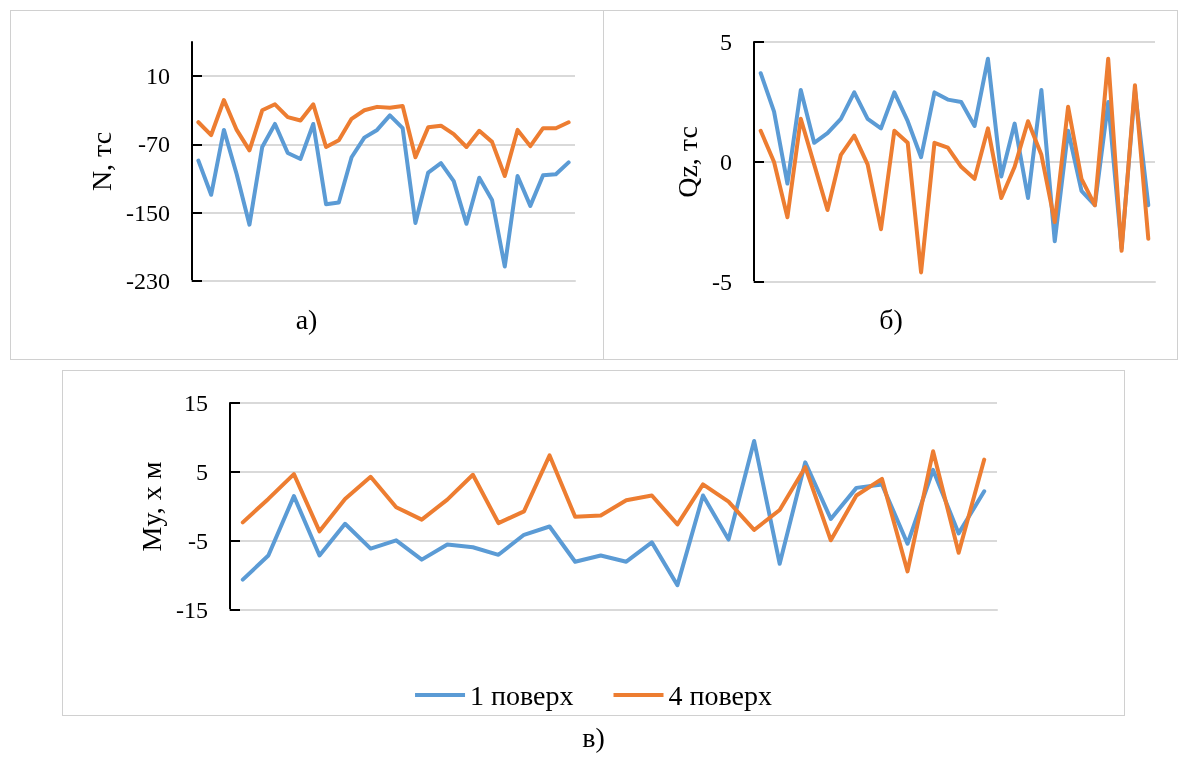 The width and height of the screenshot is (1186, 762). I want to click on text: б), so click(891, 319).